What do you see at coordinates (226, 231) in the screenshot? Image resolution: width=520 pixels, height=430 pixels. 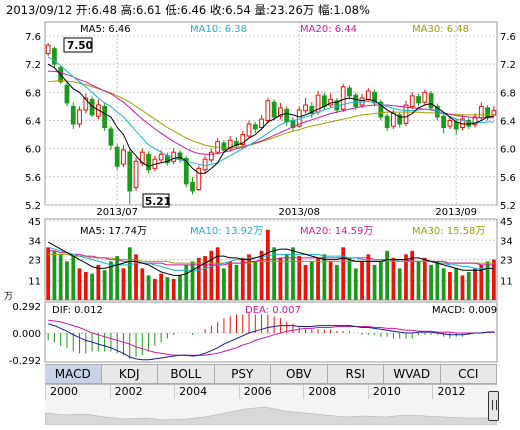 I see `volume-ma10-label: MA10: 13.92万` at bounding box center [226, 231].